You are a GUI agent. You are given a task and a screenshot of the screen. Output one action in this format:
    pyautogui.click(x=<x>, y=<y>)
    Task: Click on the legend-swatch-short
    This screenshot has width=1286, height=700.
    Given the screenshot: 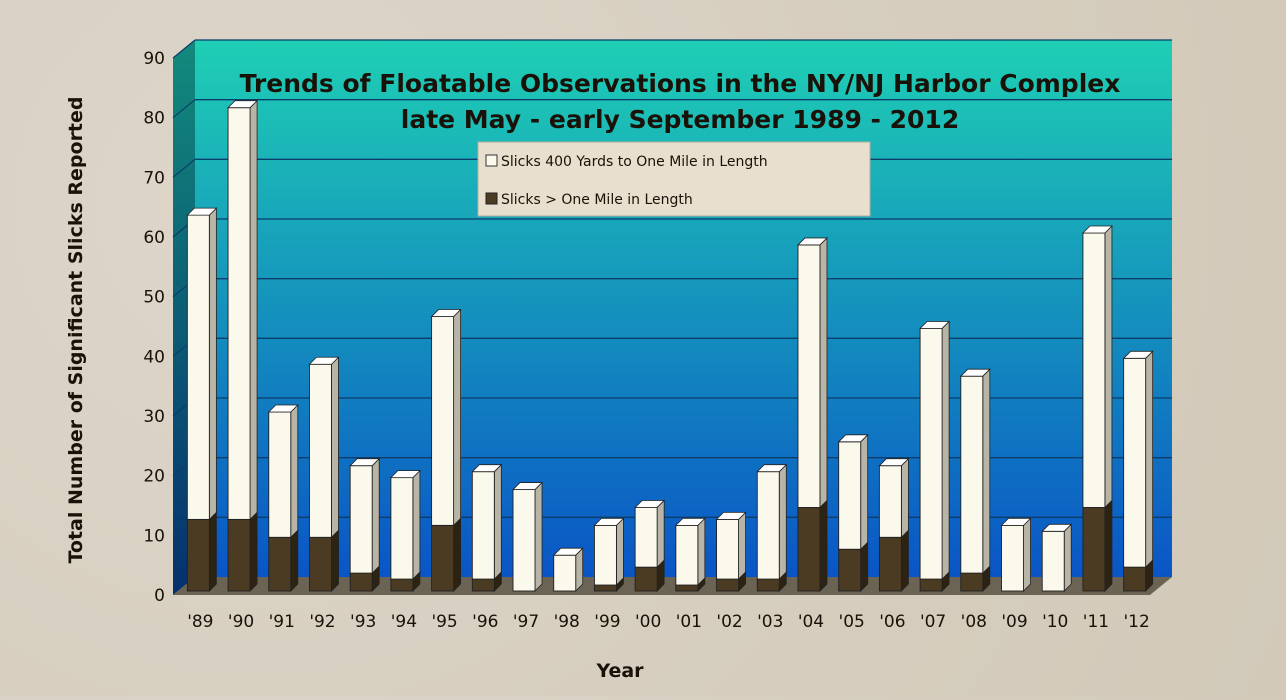 What is the action you would take?
    pyautogui.click(x=491, y=160)
    